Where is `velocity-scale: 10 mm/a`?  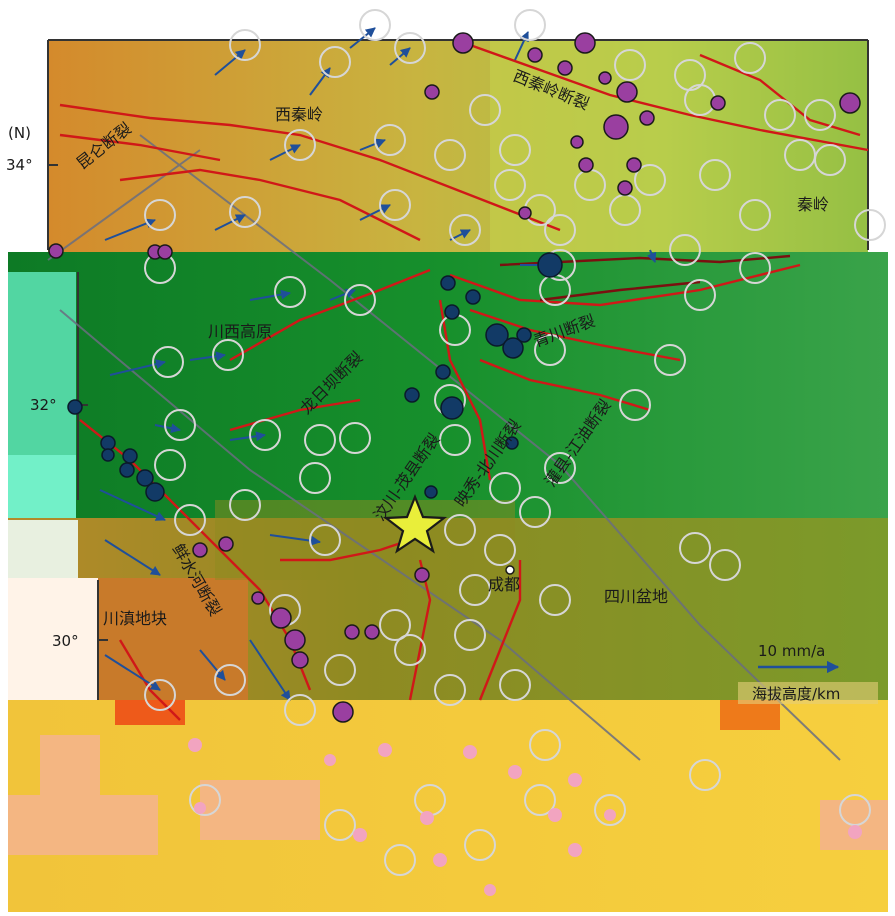
velocity-scale: 10 mm/a is located at coordinates (799, 658).